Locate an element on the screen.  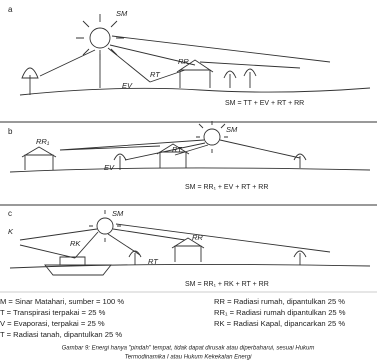
panel-label: a is located at coordinates (10, 9).